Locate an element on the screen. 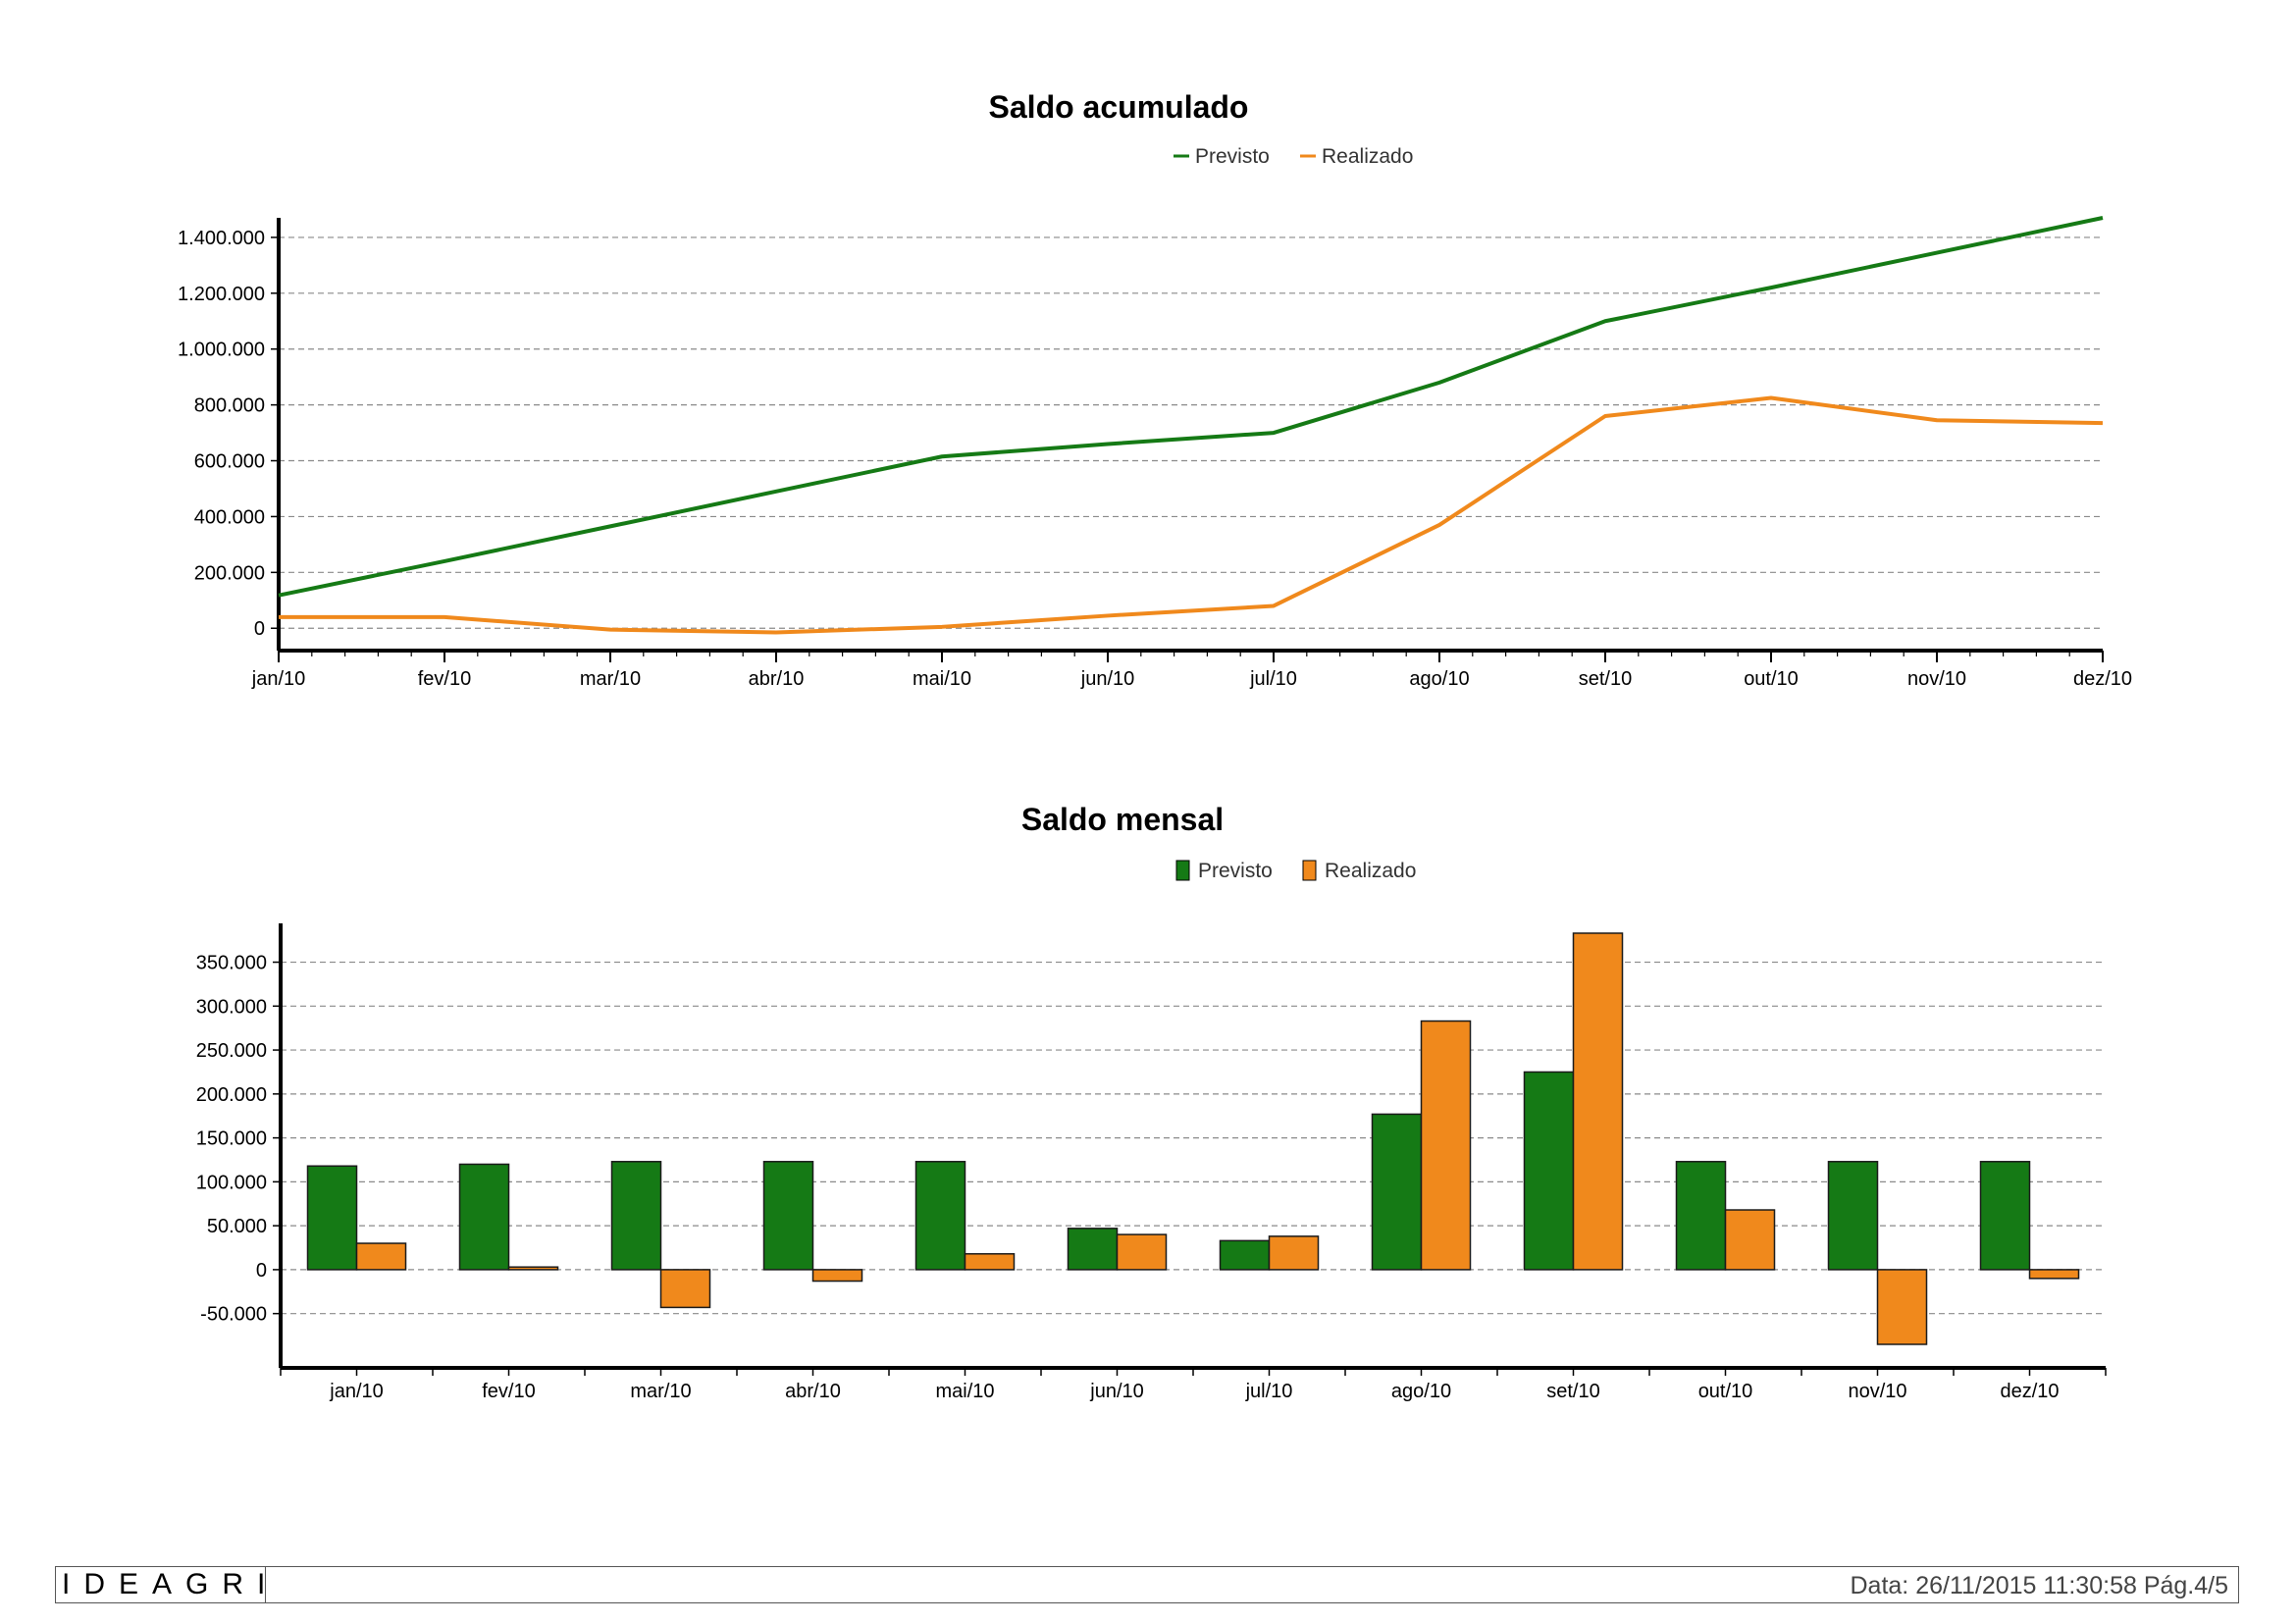 This screenshot has height=1624, width=2296. y-tick-label: 800.000 is located at coordinates (229, 406).